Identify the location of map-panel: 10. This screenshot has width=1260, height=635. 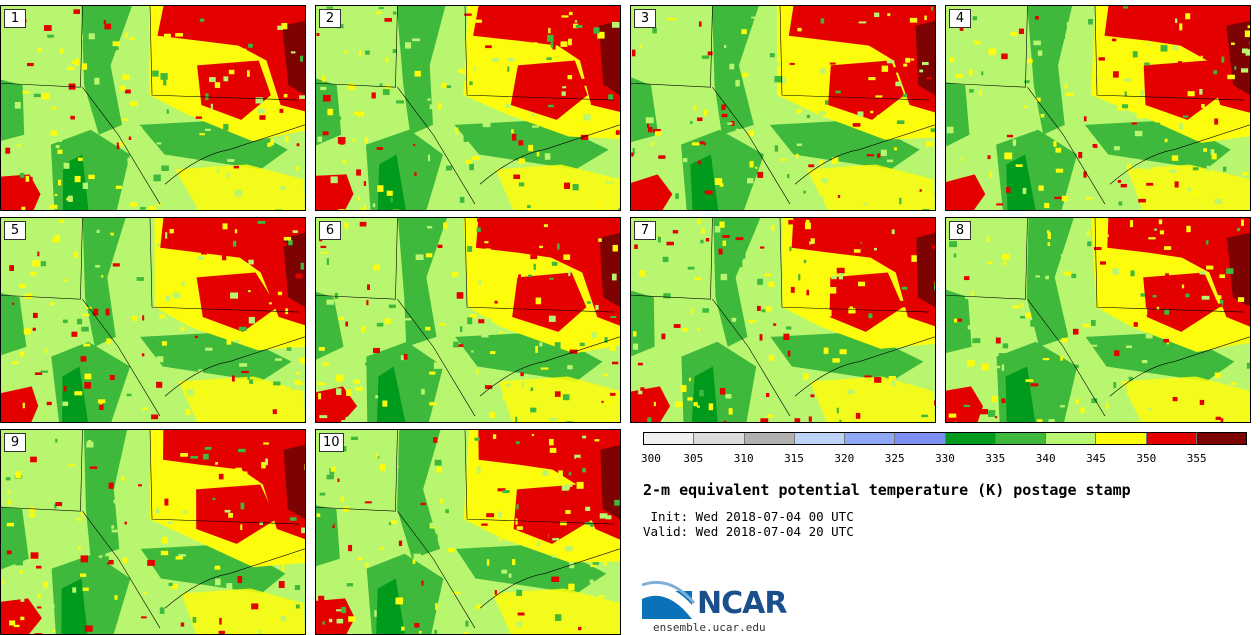
(468, 532).